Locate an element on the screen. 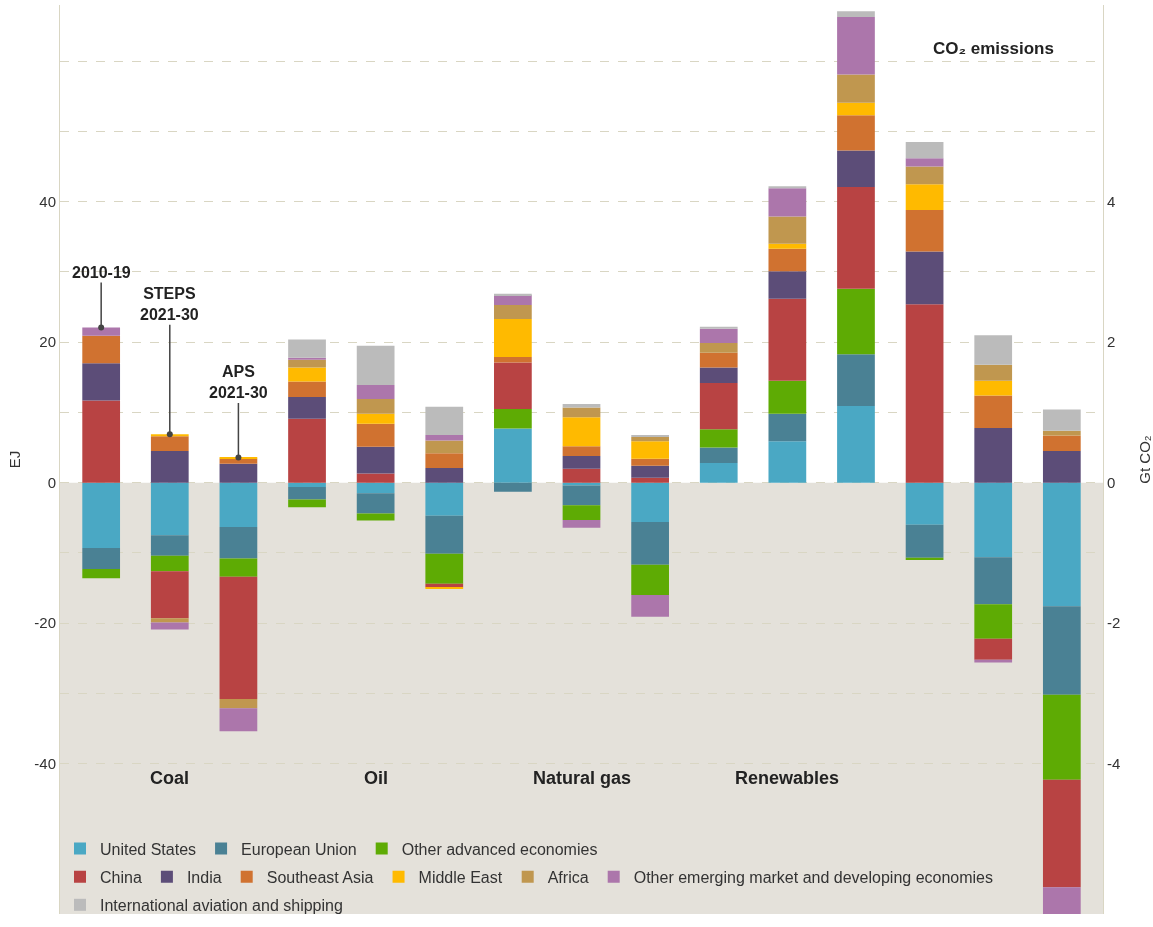 This screenshot has height=927, width=1153. legend-label: Other advanced economies is located at coordinates (499, 849).